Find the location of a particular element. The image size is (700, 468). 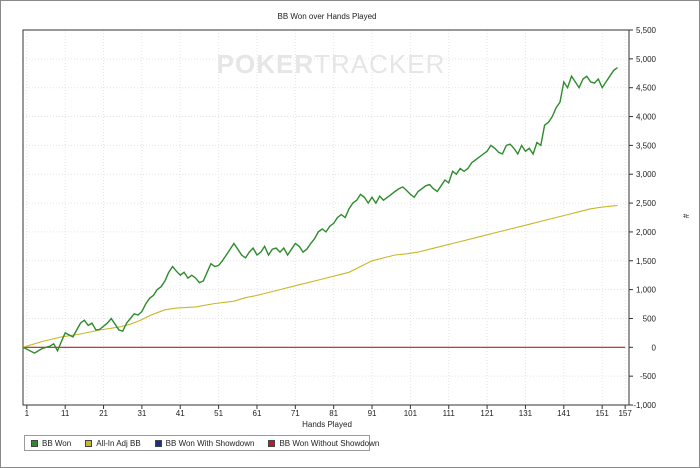

y-tick-label: 500 is located at coordinates (650, 318).